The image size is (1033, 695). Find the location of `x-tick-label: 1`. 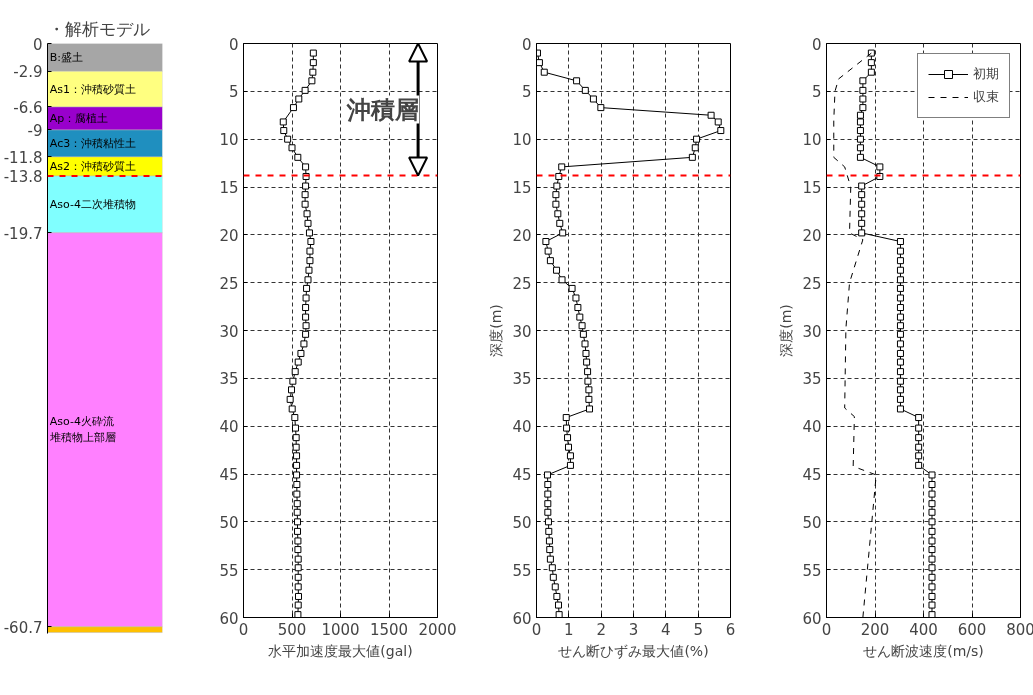

x-tick-label: 1 is located at coordinates (569, 629).